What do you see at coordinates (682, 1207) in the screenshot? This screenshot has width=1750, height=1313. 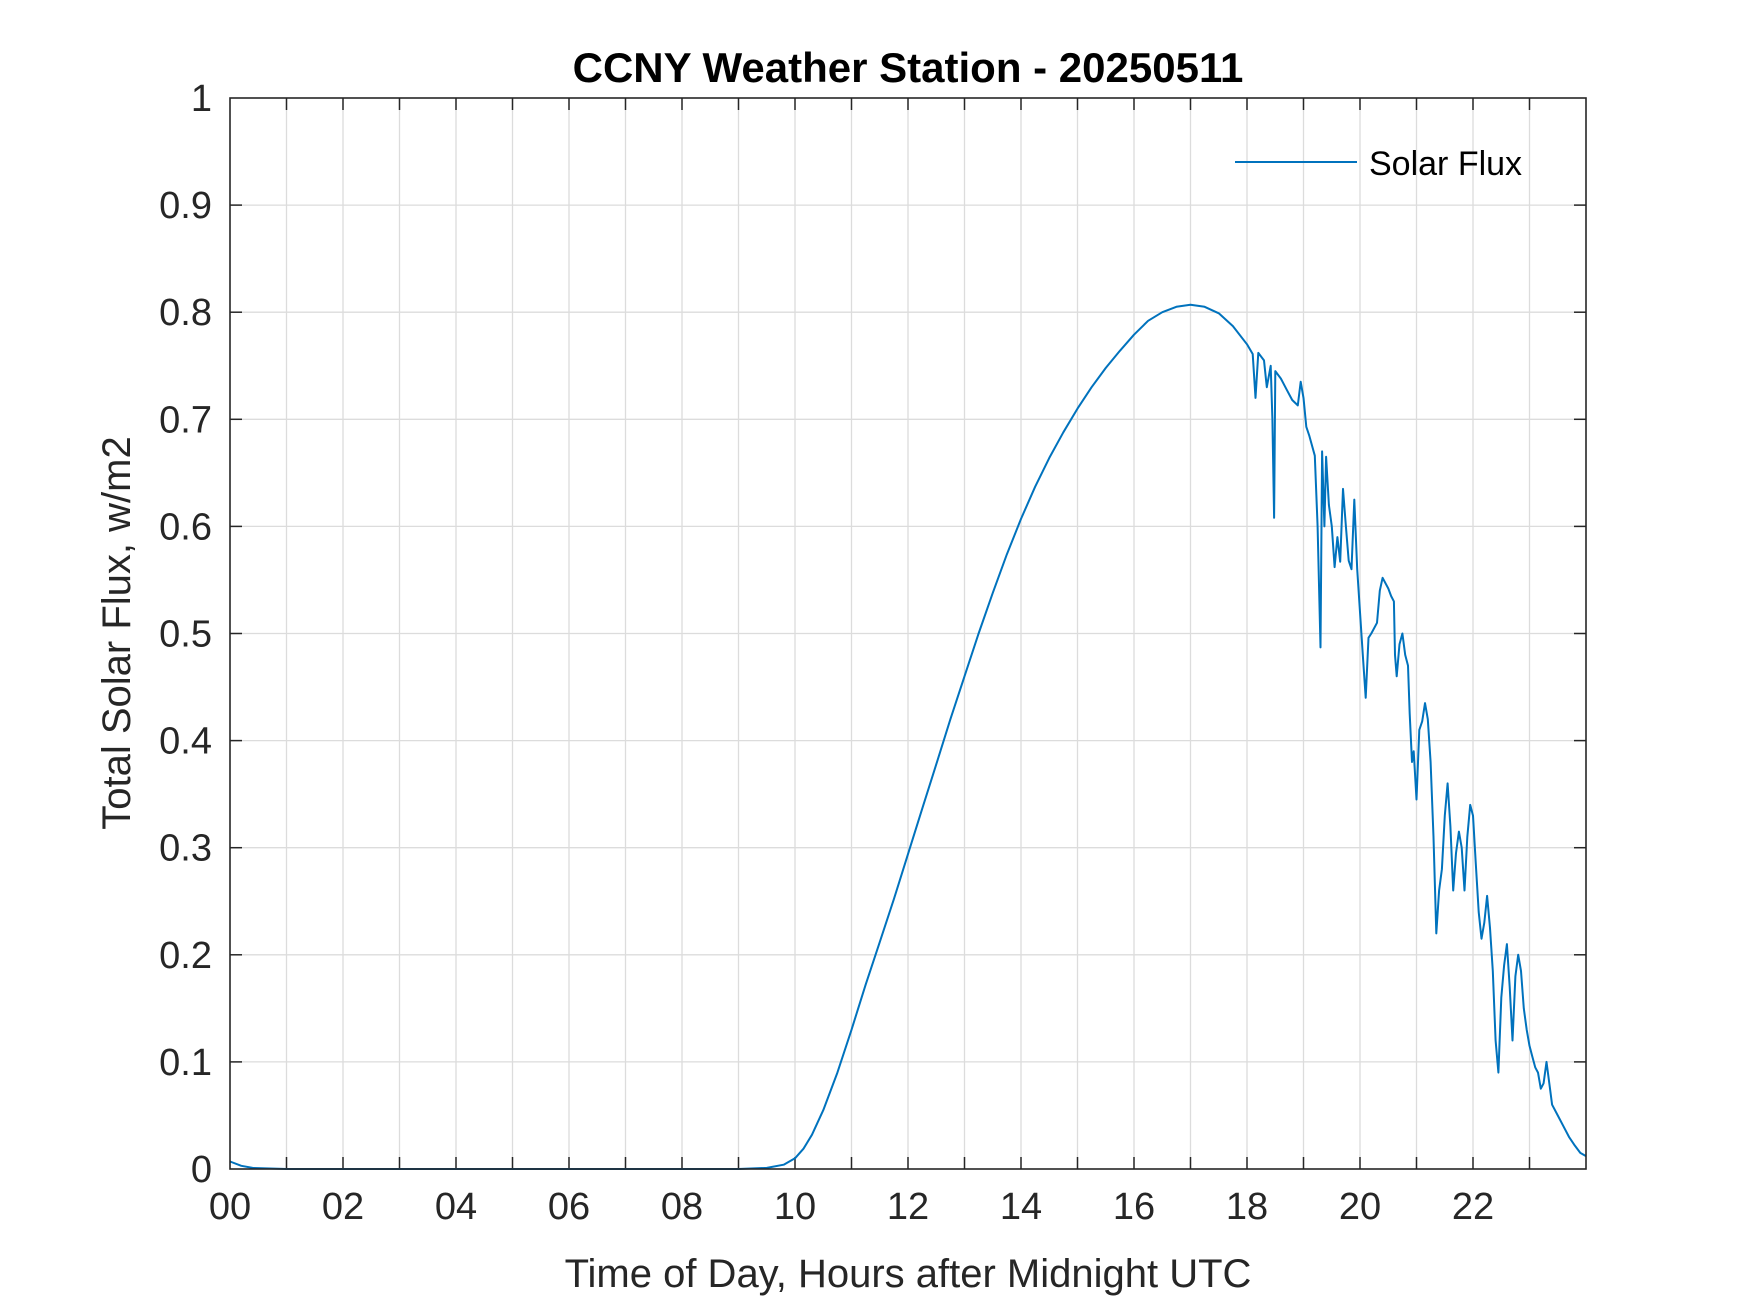 I see `x-tick-label: 08` at bounding box center [682, 1207].